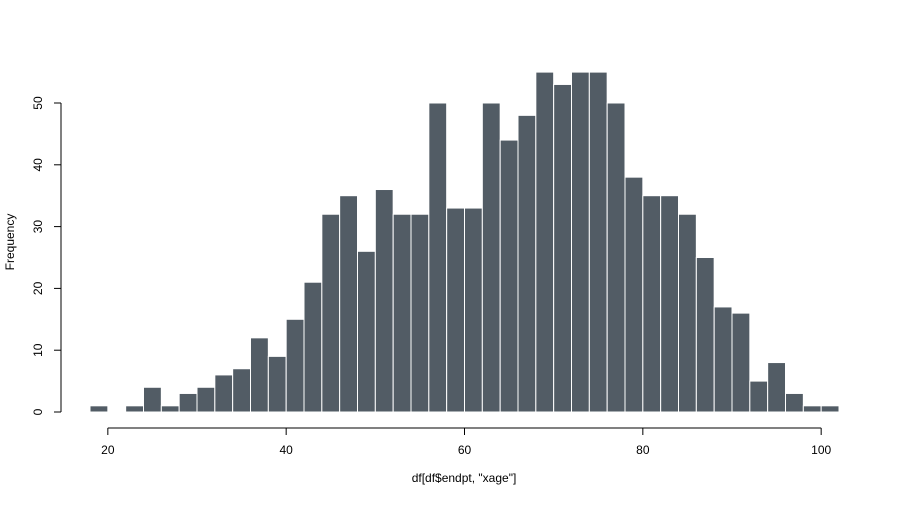 This screenshot has height=505, width=900. Describe the element at coordinates (38, 350) in the screenshot. I see `y-tick-label: 10` at that location.